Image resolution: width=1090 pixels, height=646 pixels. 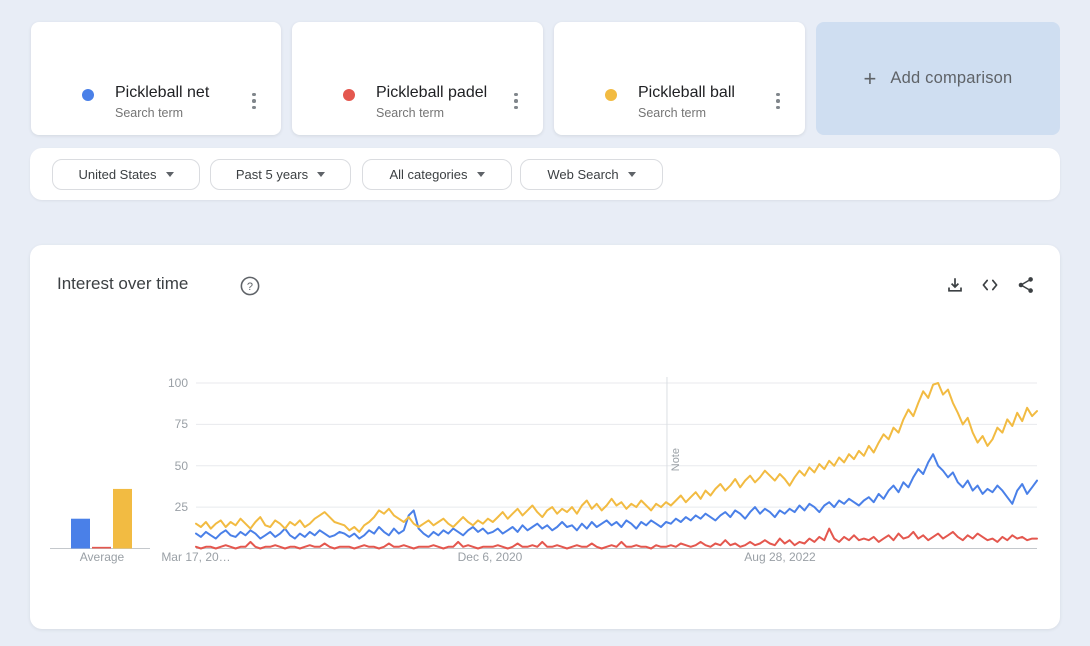 I want to click on search-type-filter-dropdown: Web Search, so click(x=591, y=174).